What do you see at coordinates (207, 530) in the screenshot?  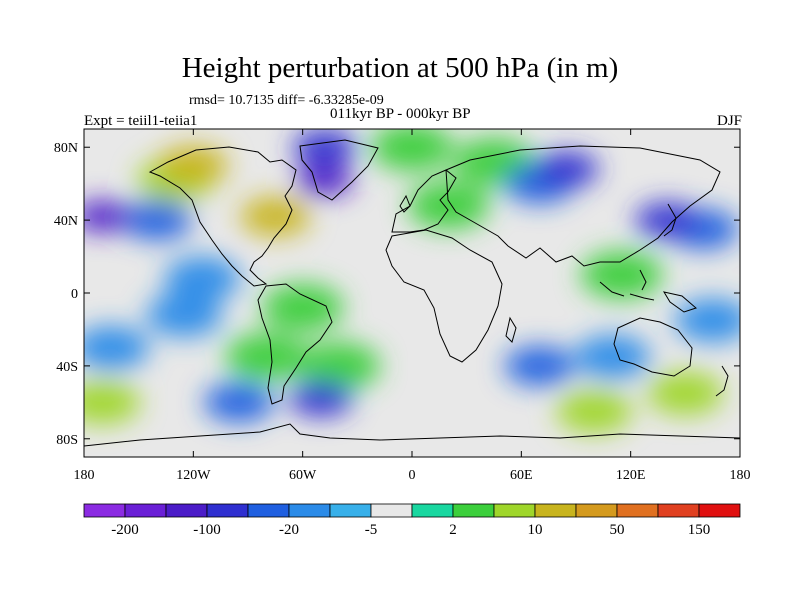 I see `colorbar-tick-label: -100` at bounding box center [207, 530].